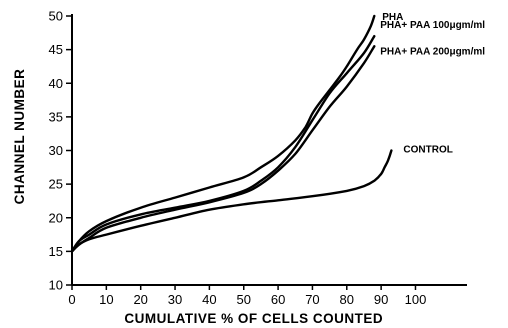  Describe the element at coordinates (392, 17) in the screenshot. I see `series-label-pha-0: PHA` at that location.